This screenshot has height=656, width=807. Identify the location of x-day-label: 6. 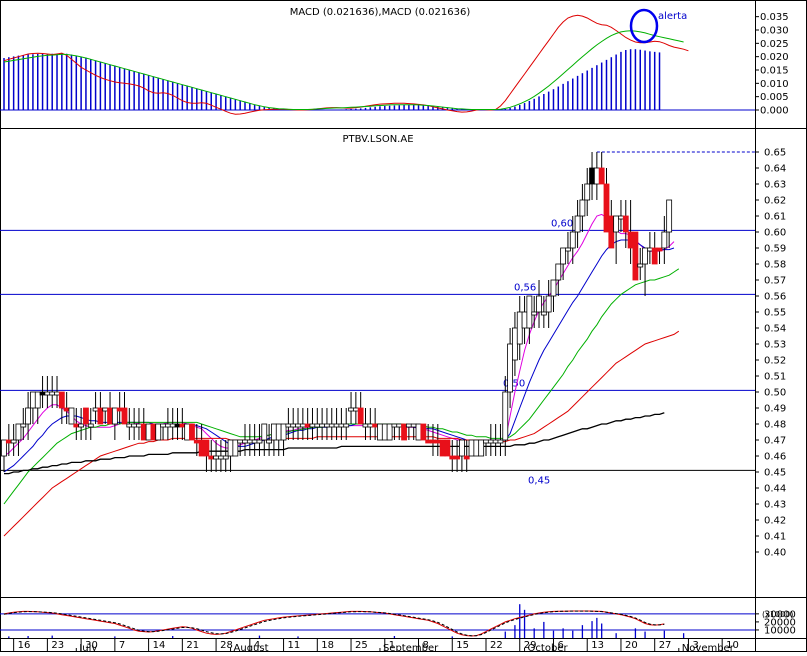
(560, 645).